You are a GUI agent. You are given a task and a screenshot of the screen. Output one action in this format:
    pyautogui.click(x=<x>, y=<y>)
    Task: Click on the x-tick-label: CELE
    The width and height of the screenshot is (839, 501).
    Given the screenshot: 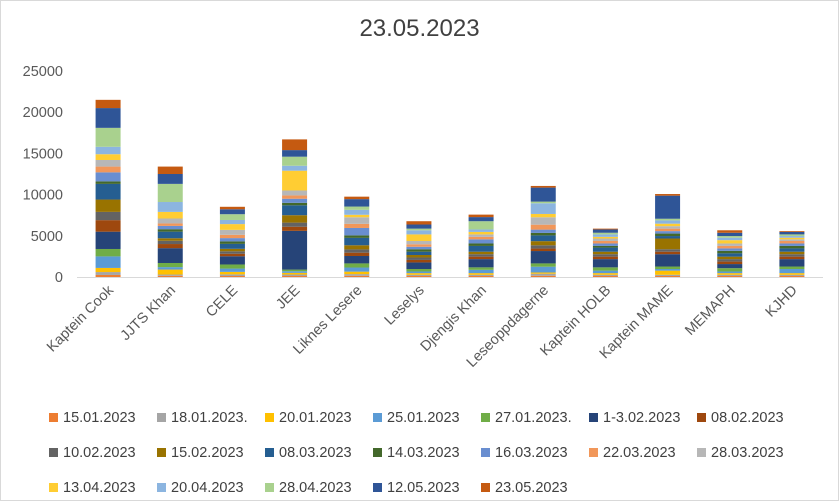 What is the action you would take?
    pyautogui.click(x=222, y=301)
    